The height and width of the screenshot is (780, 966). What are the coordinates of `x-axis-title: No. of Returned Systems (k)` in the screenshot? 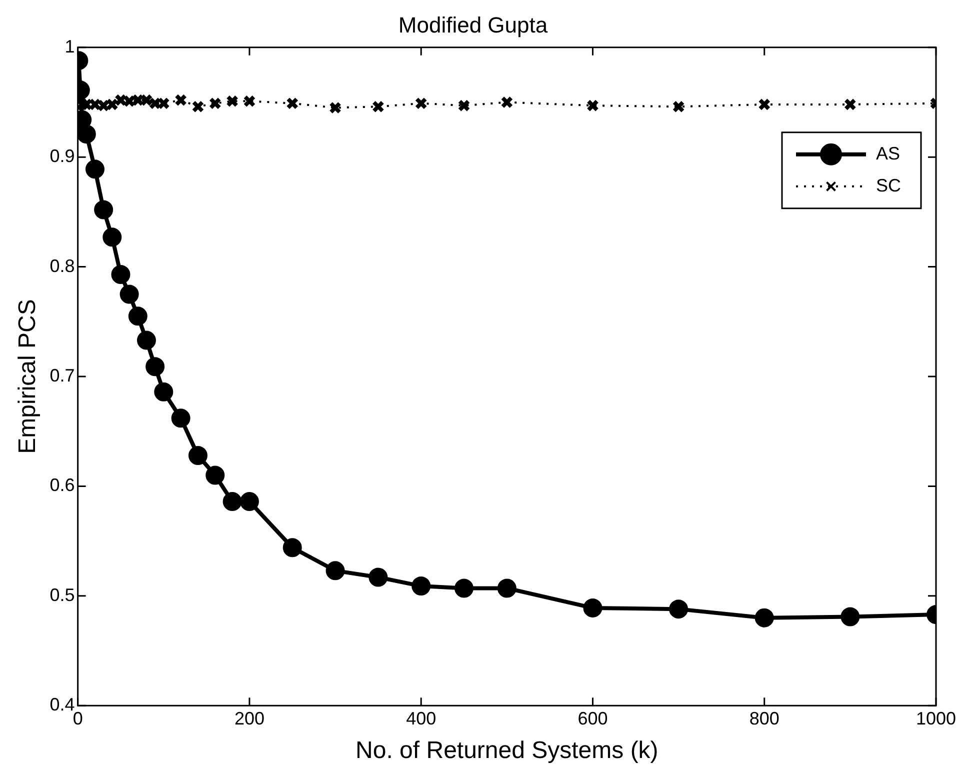 It's located at (507, 750).